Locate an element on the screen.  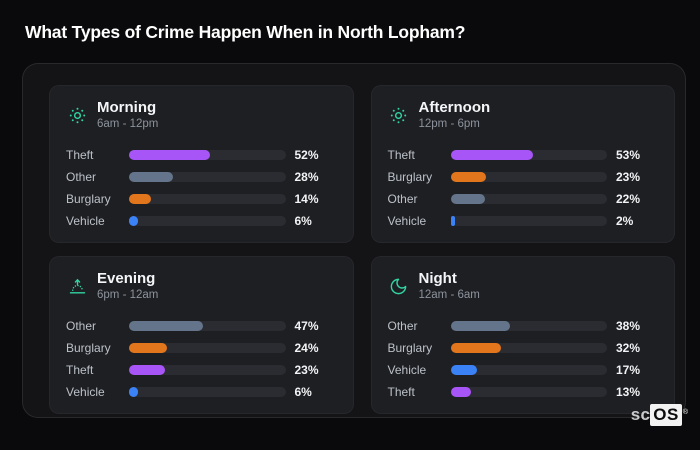
row-other: Other 28% is located at coordinates (200, 177).